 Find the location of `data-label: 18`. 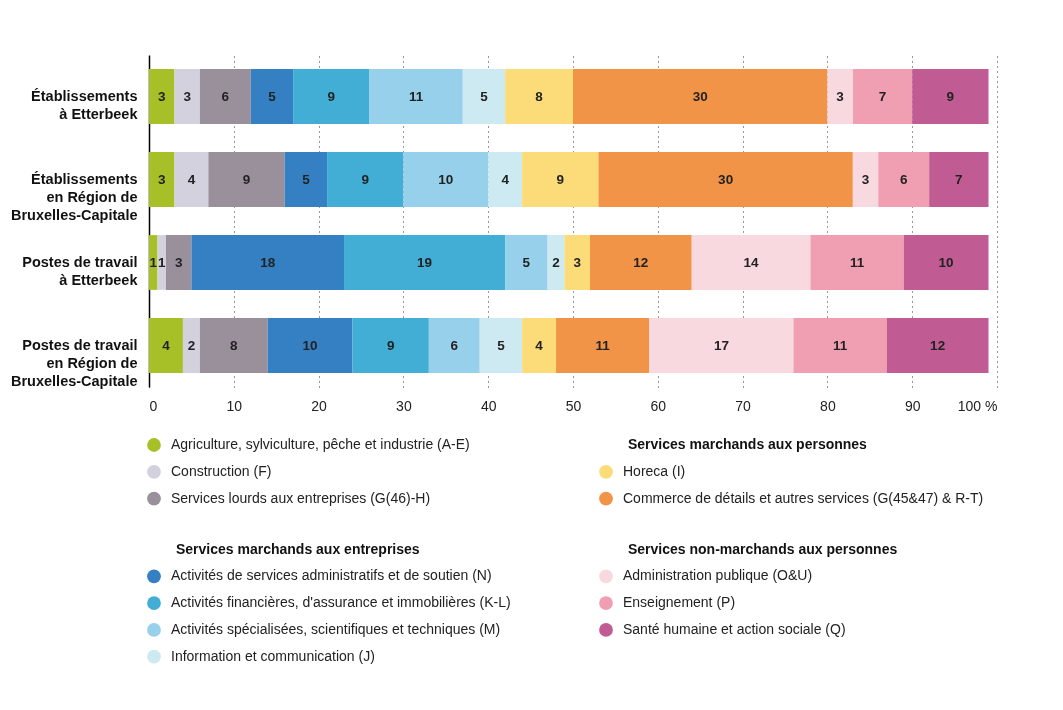

data-label: 18 is located at coordinates (268, 262).